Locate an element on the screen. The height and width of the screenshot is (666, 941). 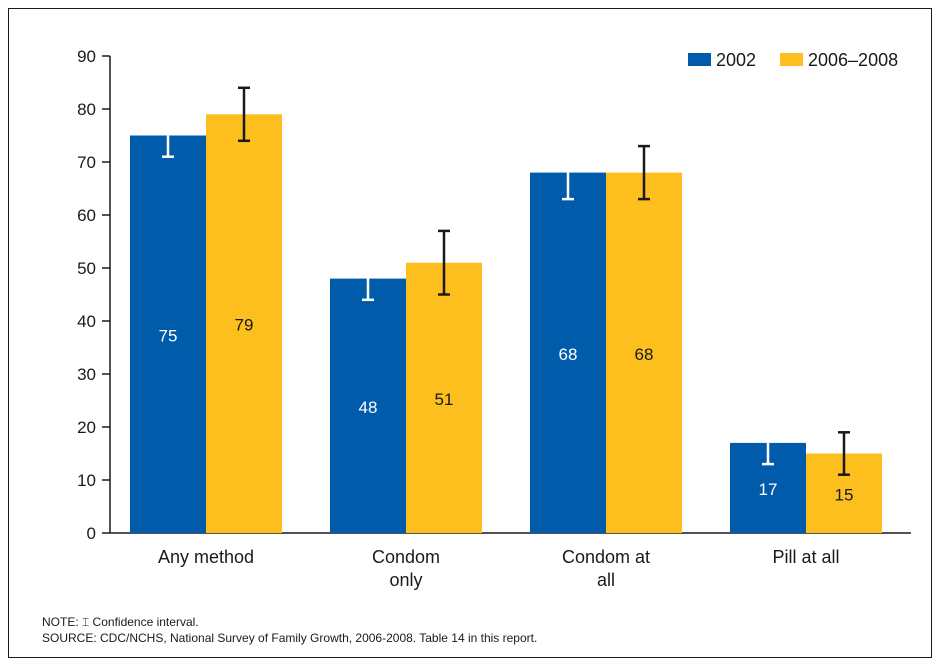
y-tick-label: 70 is located at coordinates (86, 162).